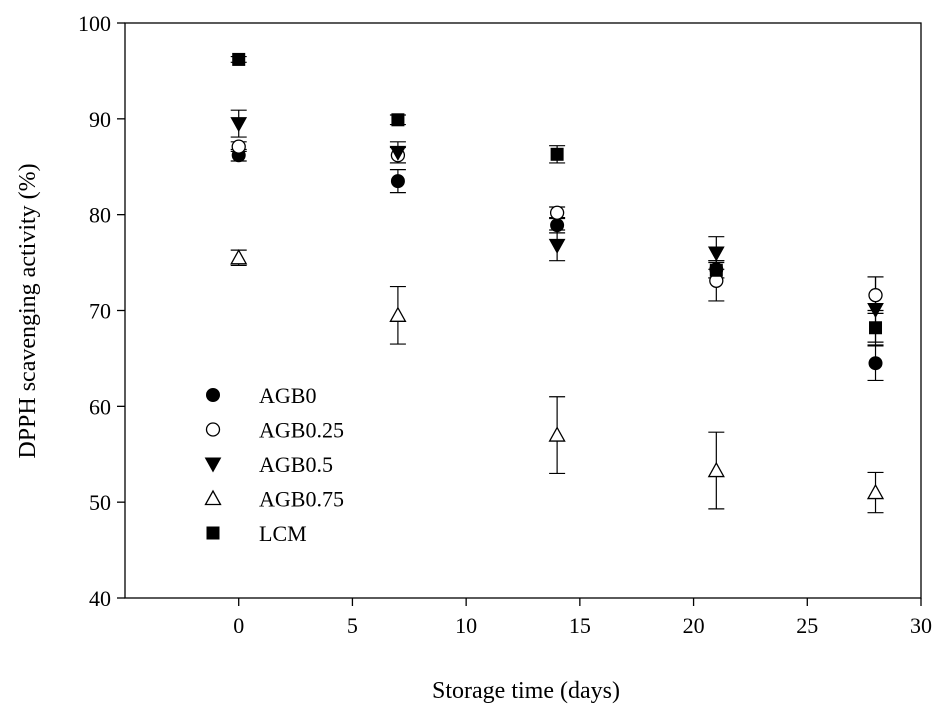  I want to click on x-tick-label: 15, so click(580, 625).